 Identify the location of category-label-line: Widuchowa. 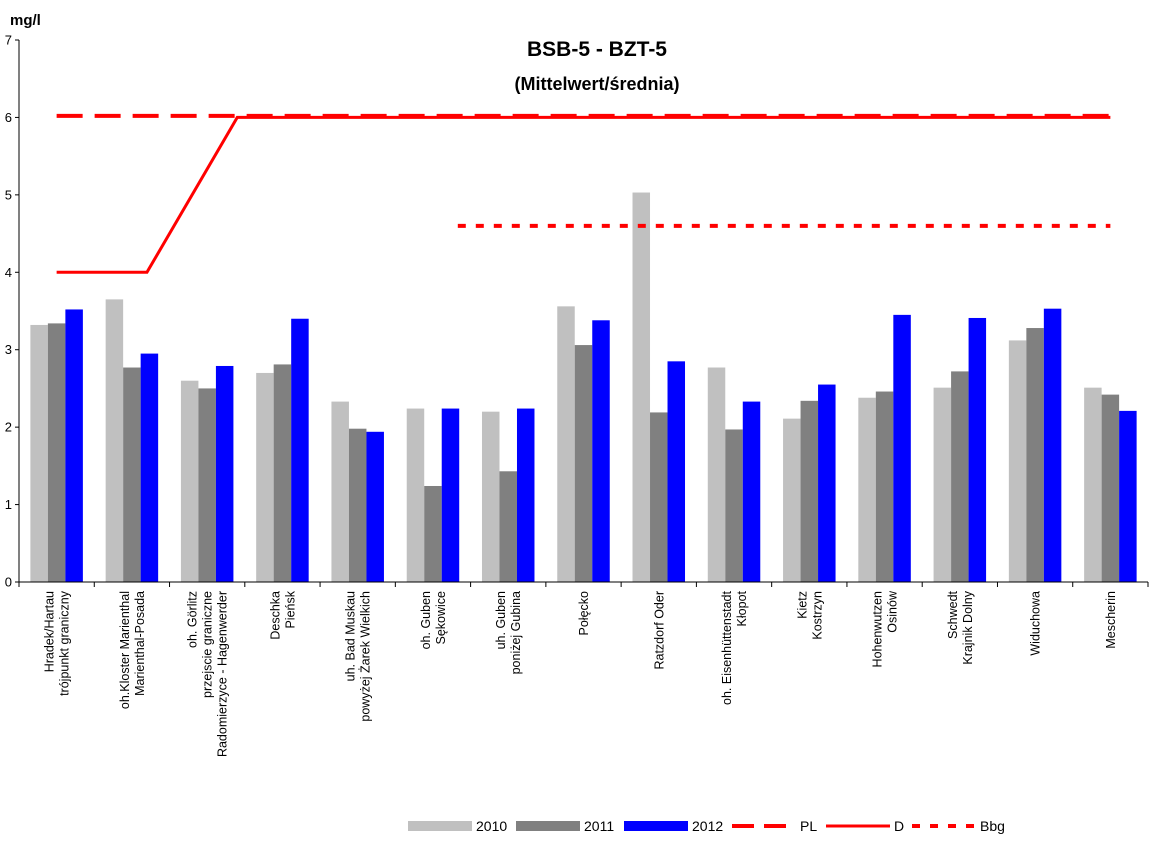
(1036, 623).